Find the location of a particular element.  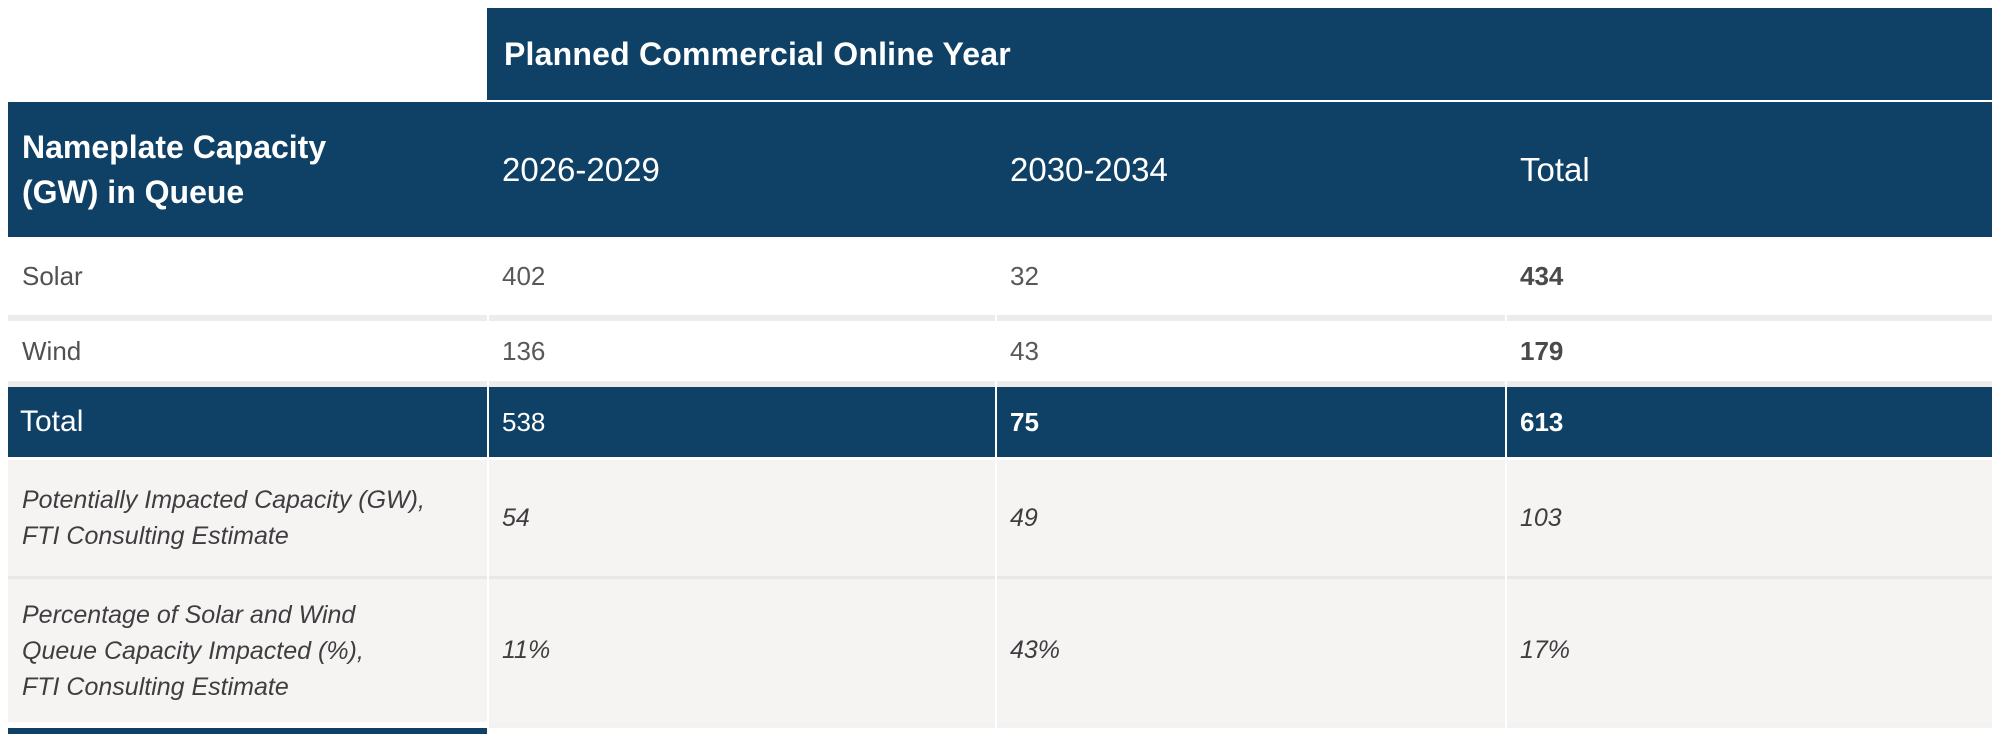

impacted-2026-2029-value: 54 is located at coordinates (741, 518).